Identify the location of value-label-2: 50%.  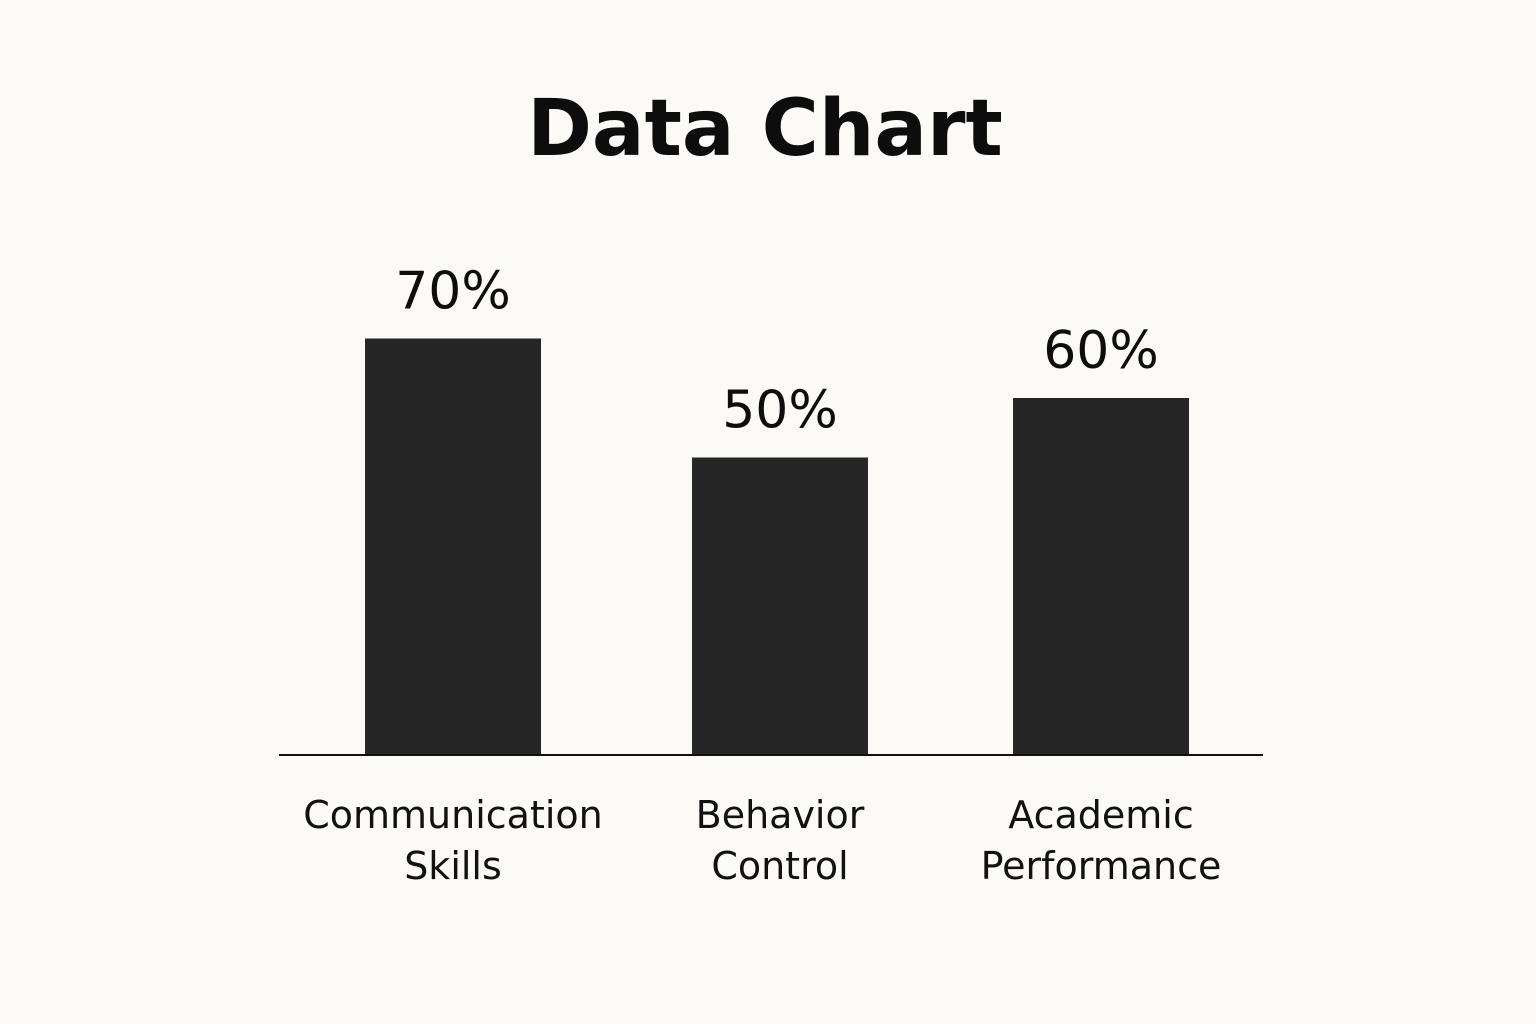
(780, 411).